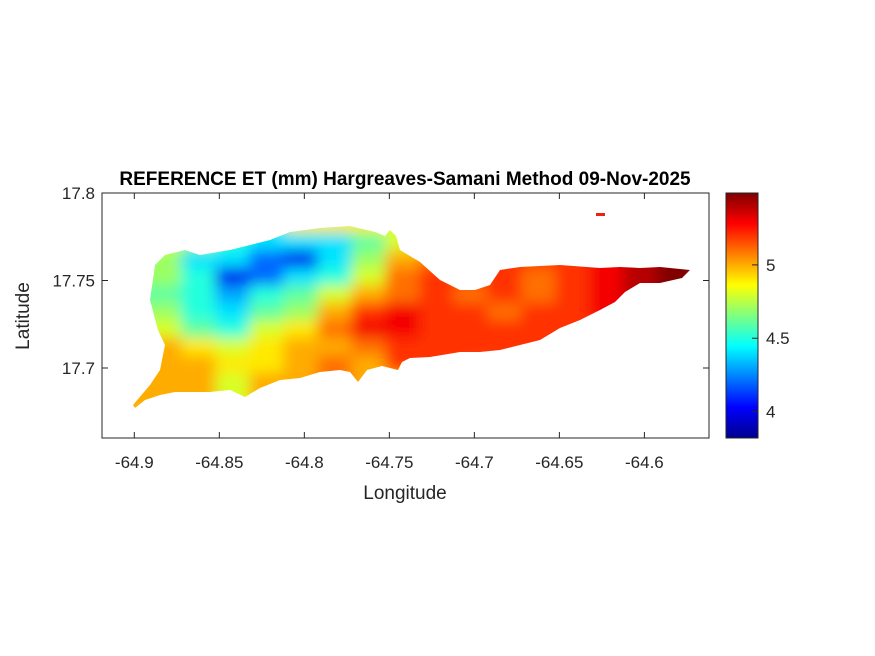 Image resolution: width=875 pixels, height=656 pixels. Describe the element at coordinates (742, 315) in the screenshot. I see `colorbar` at that location.